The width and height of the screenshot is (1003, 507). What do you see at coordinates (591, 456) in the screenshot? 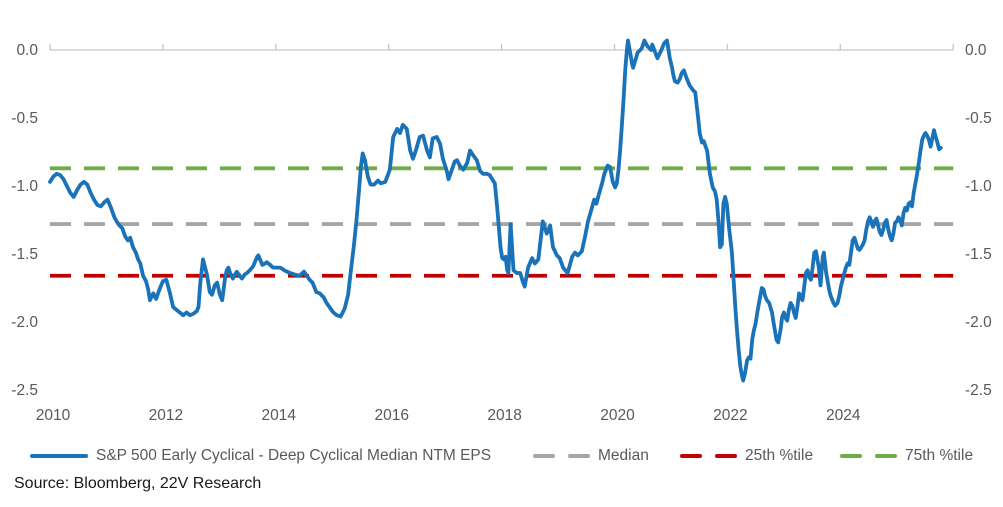
I see `legend-item-median: Median` at bounding box center [591, 456].